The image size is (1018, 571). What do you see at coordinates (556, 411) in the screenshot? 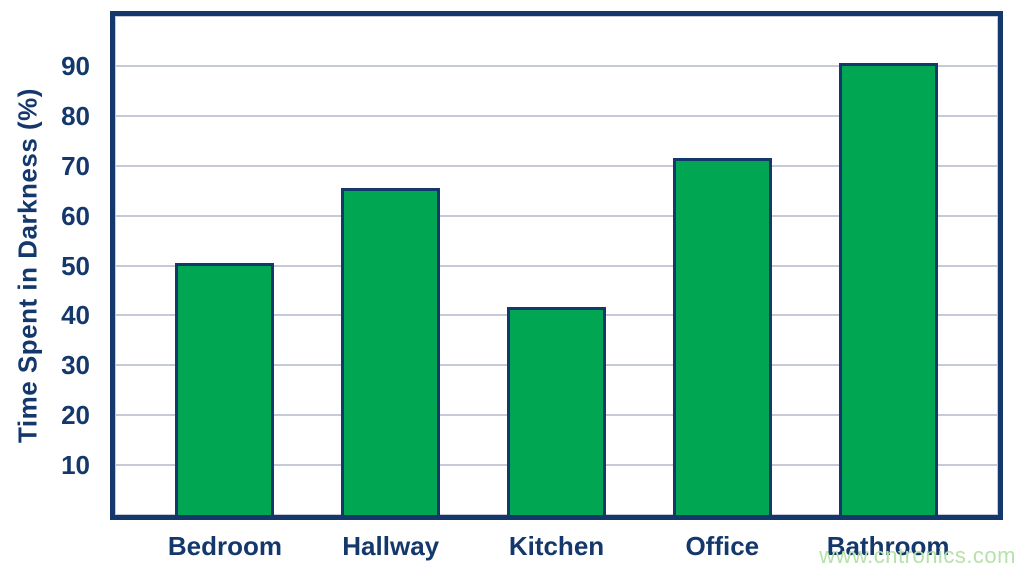
I see `bar-kitchen` at bounding box center [556, 411].